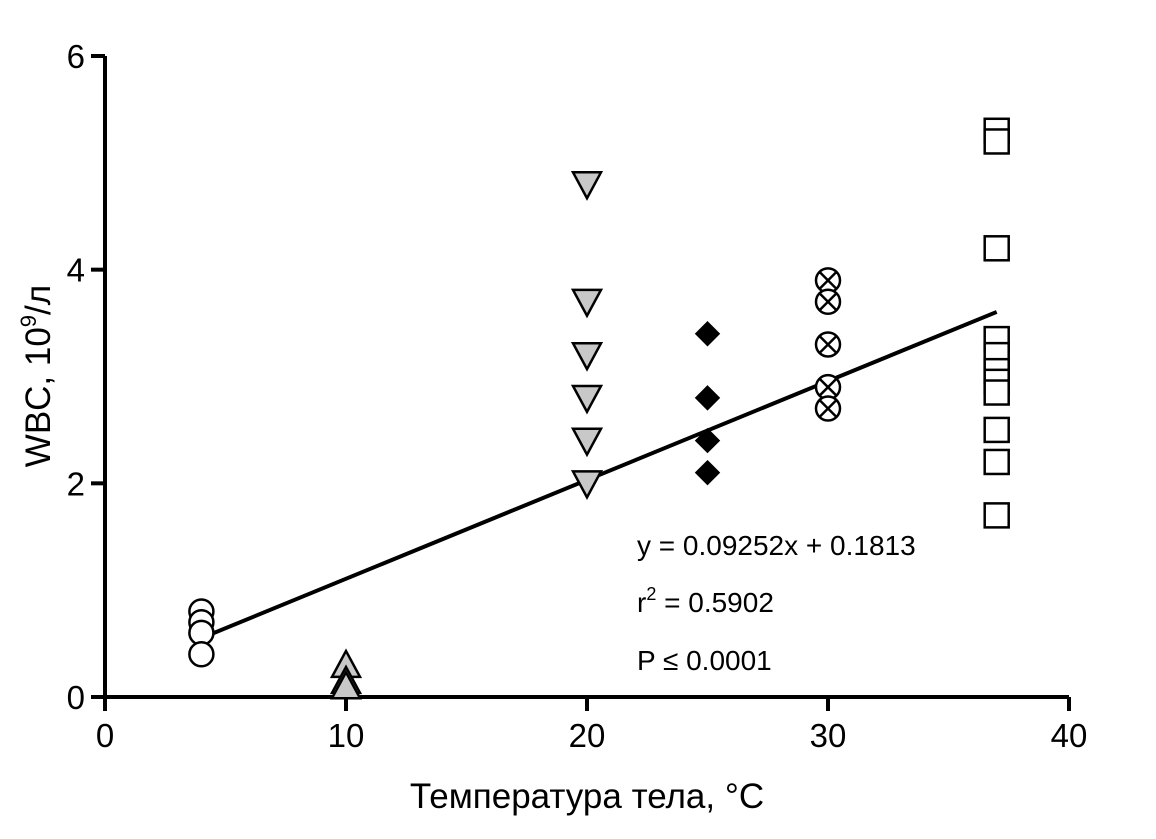  I want to click on y-tick-label-1: 2, so click(76, 483).